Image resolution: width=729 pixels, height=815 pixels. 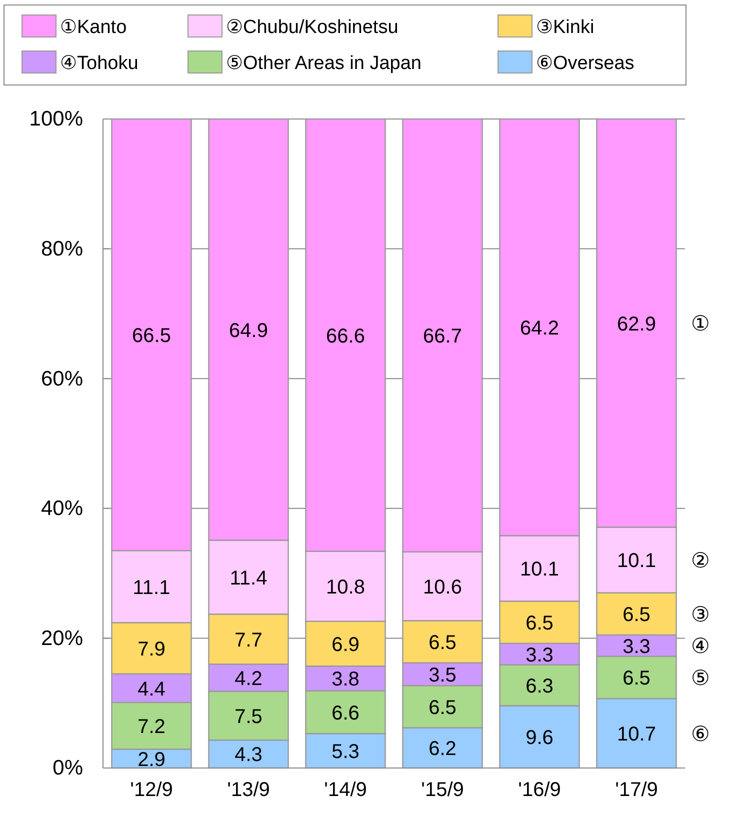 I want to click on data-label: 7.7, so click(x=248, y=640).